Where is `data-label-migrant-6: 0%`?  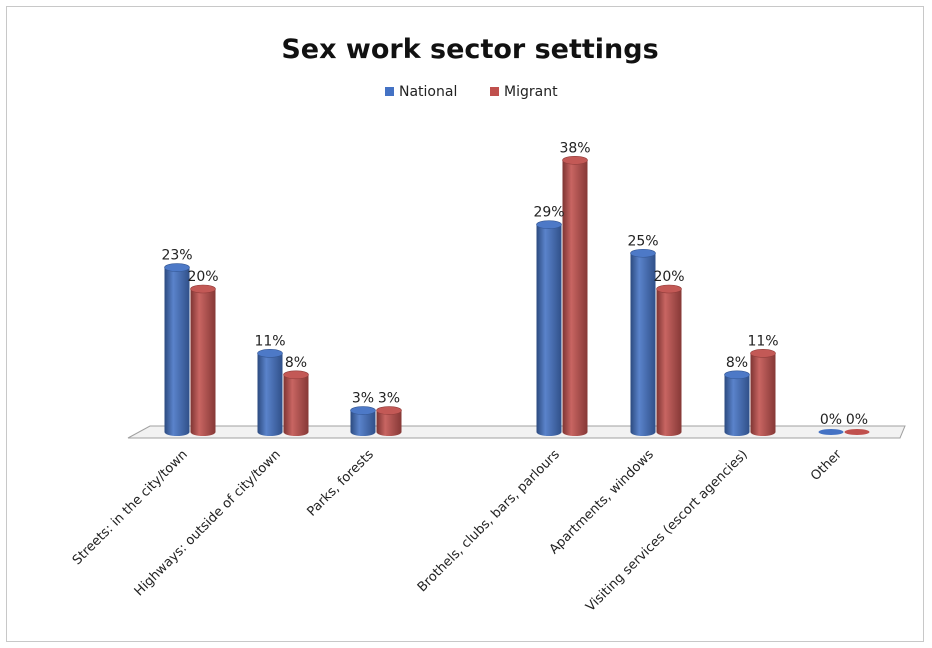
data-label-migrant-6: 0% is located at coordinates (857, 420).